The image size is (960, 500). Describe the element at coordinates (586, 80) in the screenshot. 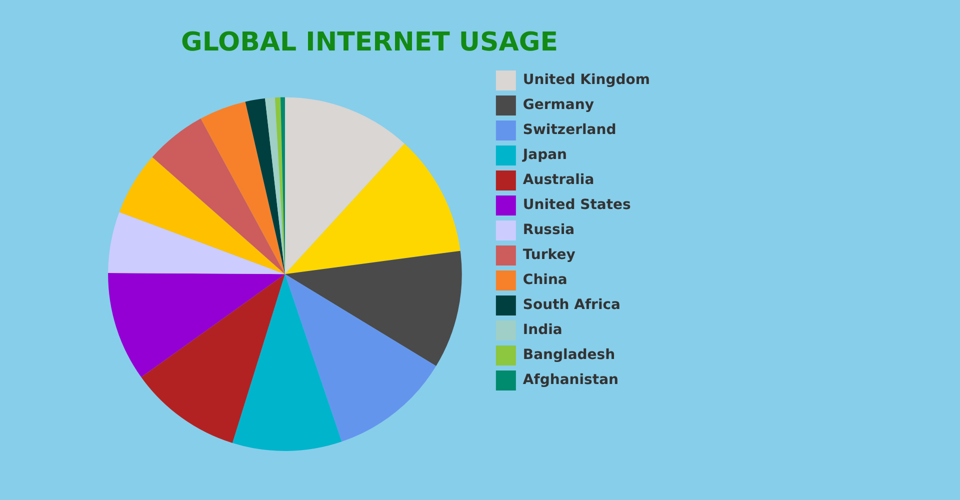

I see `legend-label: United Kingdom` at that location.